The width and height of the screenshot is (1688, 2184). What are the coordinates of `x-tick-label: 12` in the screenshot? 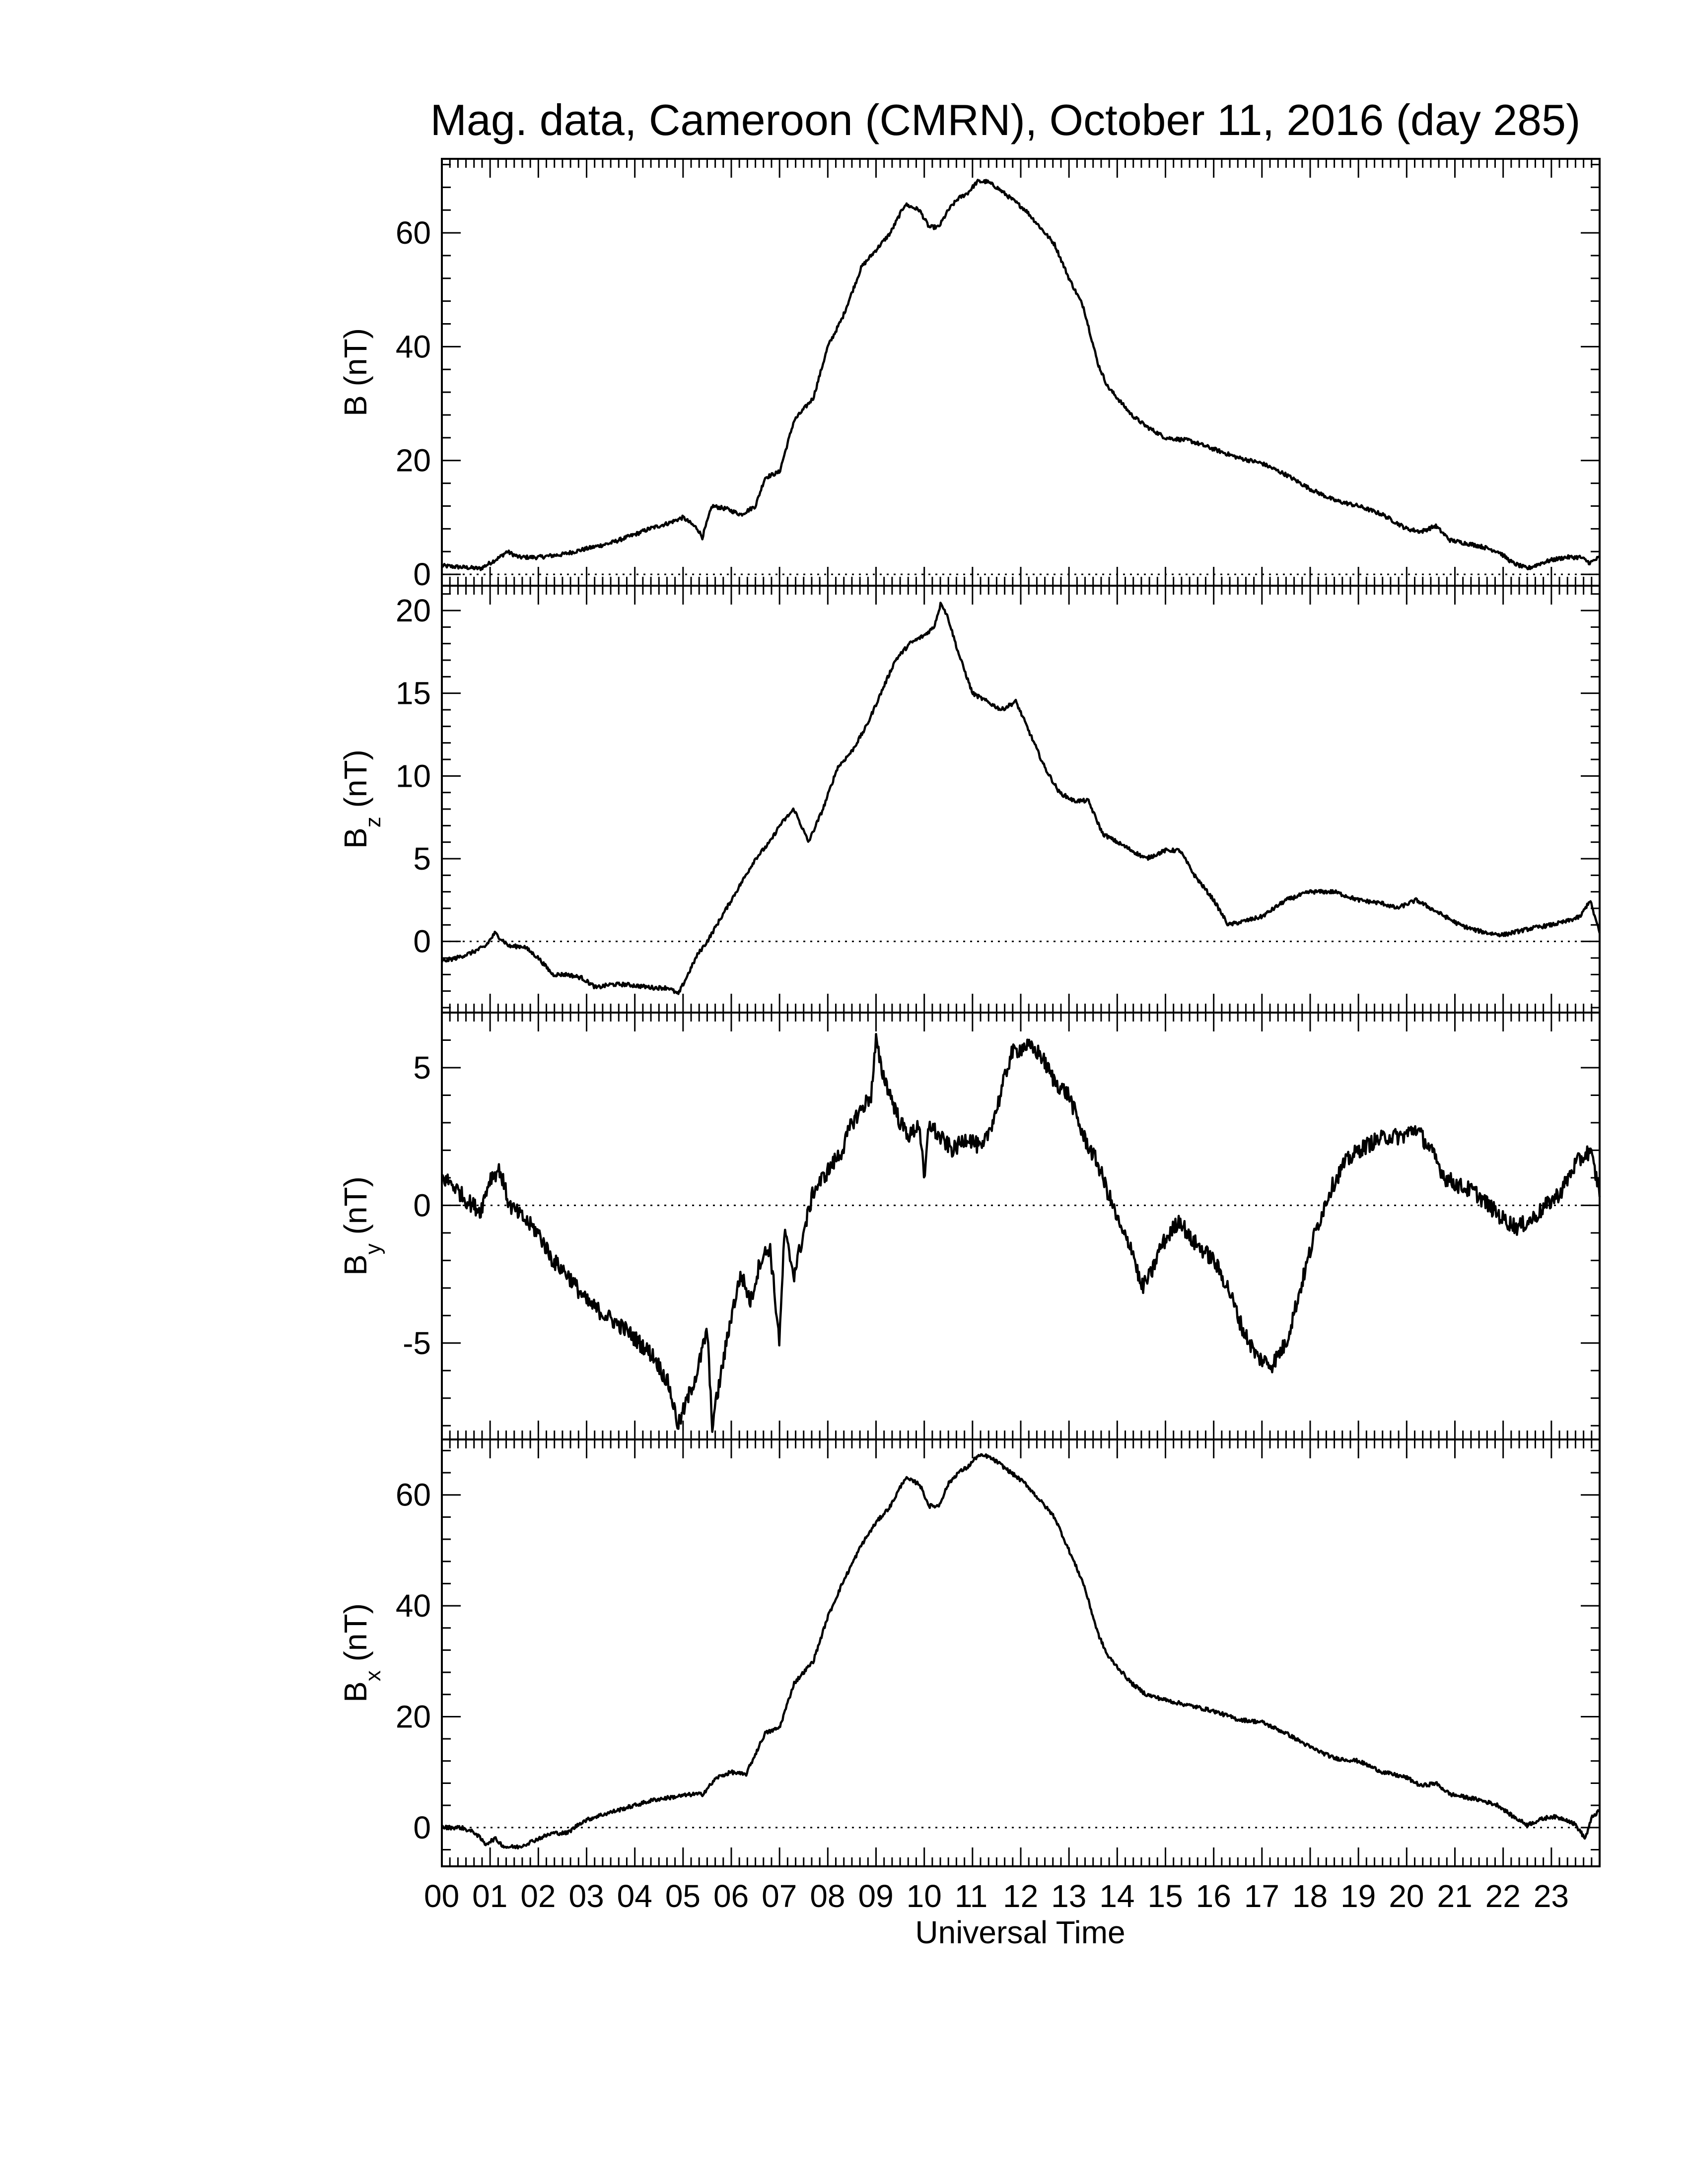 It's located at (1021, 1896).